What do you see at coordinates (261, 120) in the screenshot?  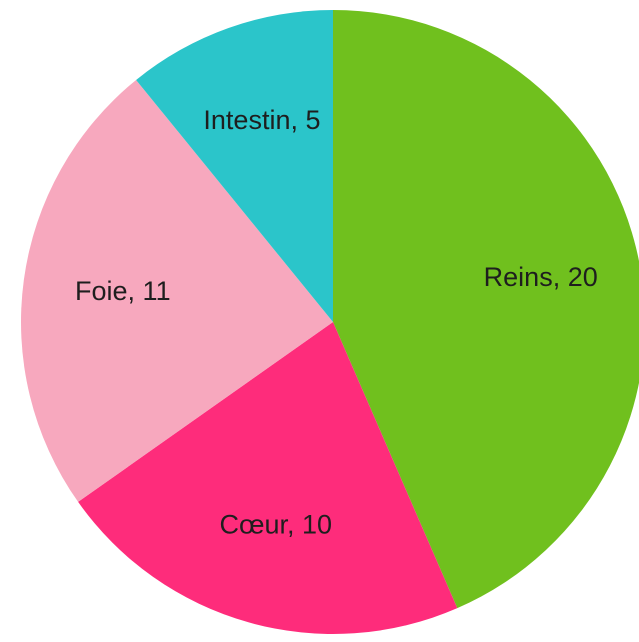 I see `slice-label: Intestin, 5` at bounding box center [261, 120].